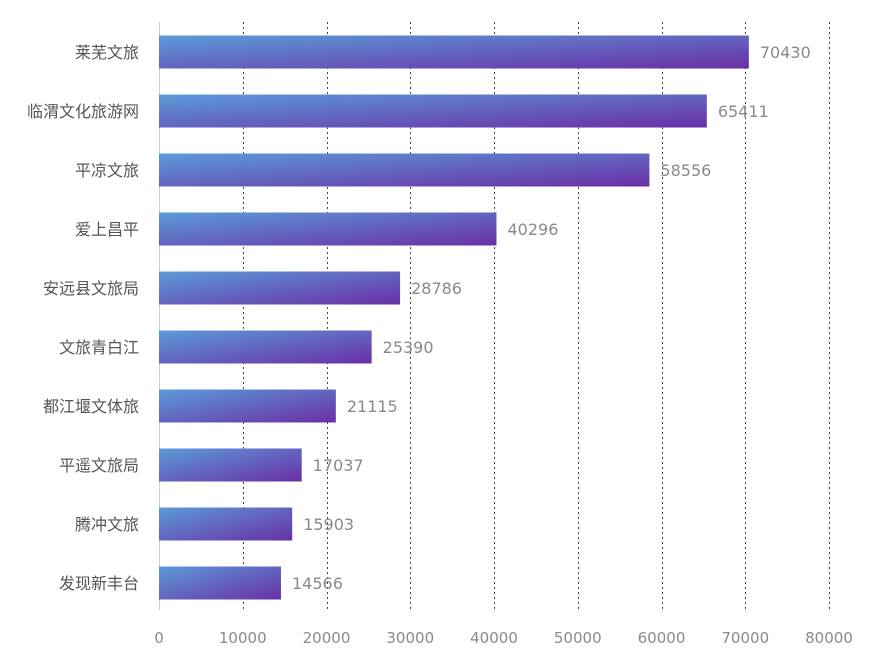 Image resolution: width=878 pixels, height=662 pixels. I want to click on x-tick-label: 60000, so click(662, 638).